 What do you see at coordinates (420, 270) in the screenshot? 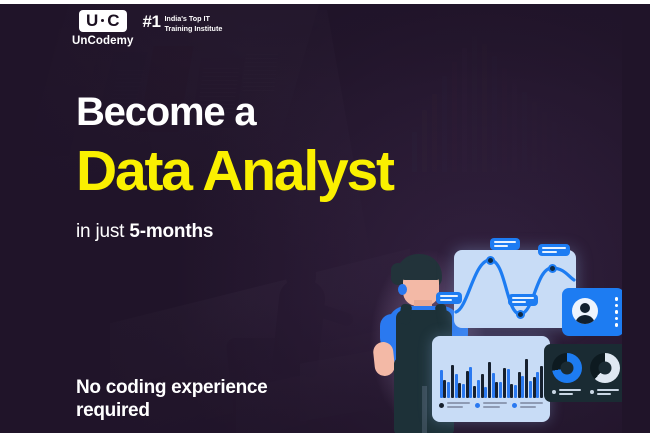
I see `figure-hair-top` at bounding box center [420, 270].